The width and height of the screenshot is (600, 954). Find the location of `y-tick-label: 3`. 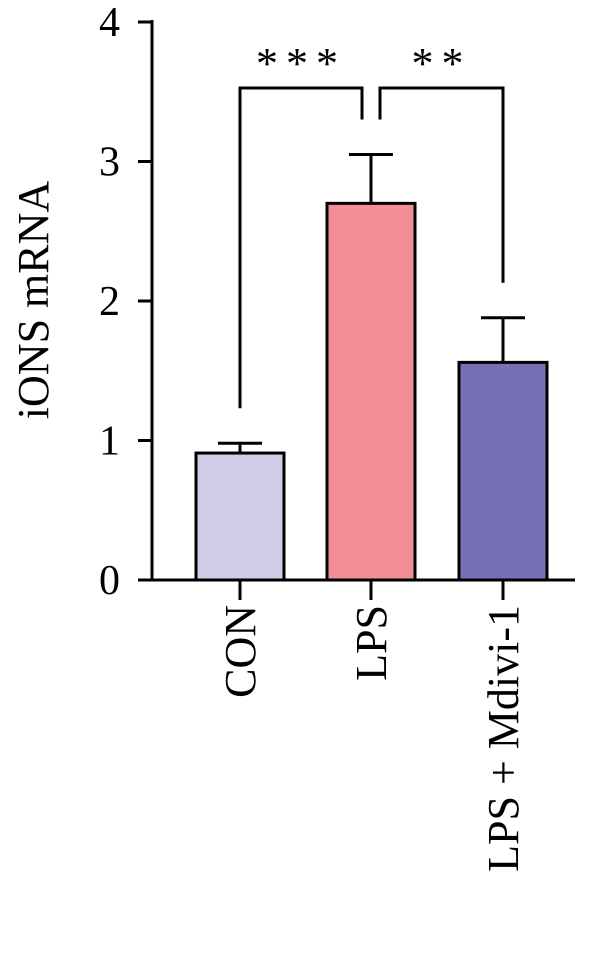

y-tick-label: 3 is located at coordinates (109, 163).